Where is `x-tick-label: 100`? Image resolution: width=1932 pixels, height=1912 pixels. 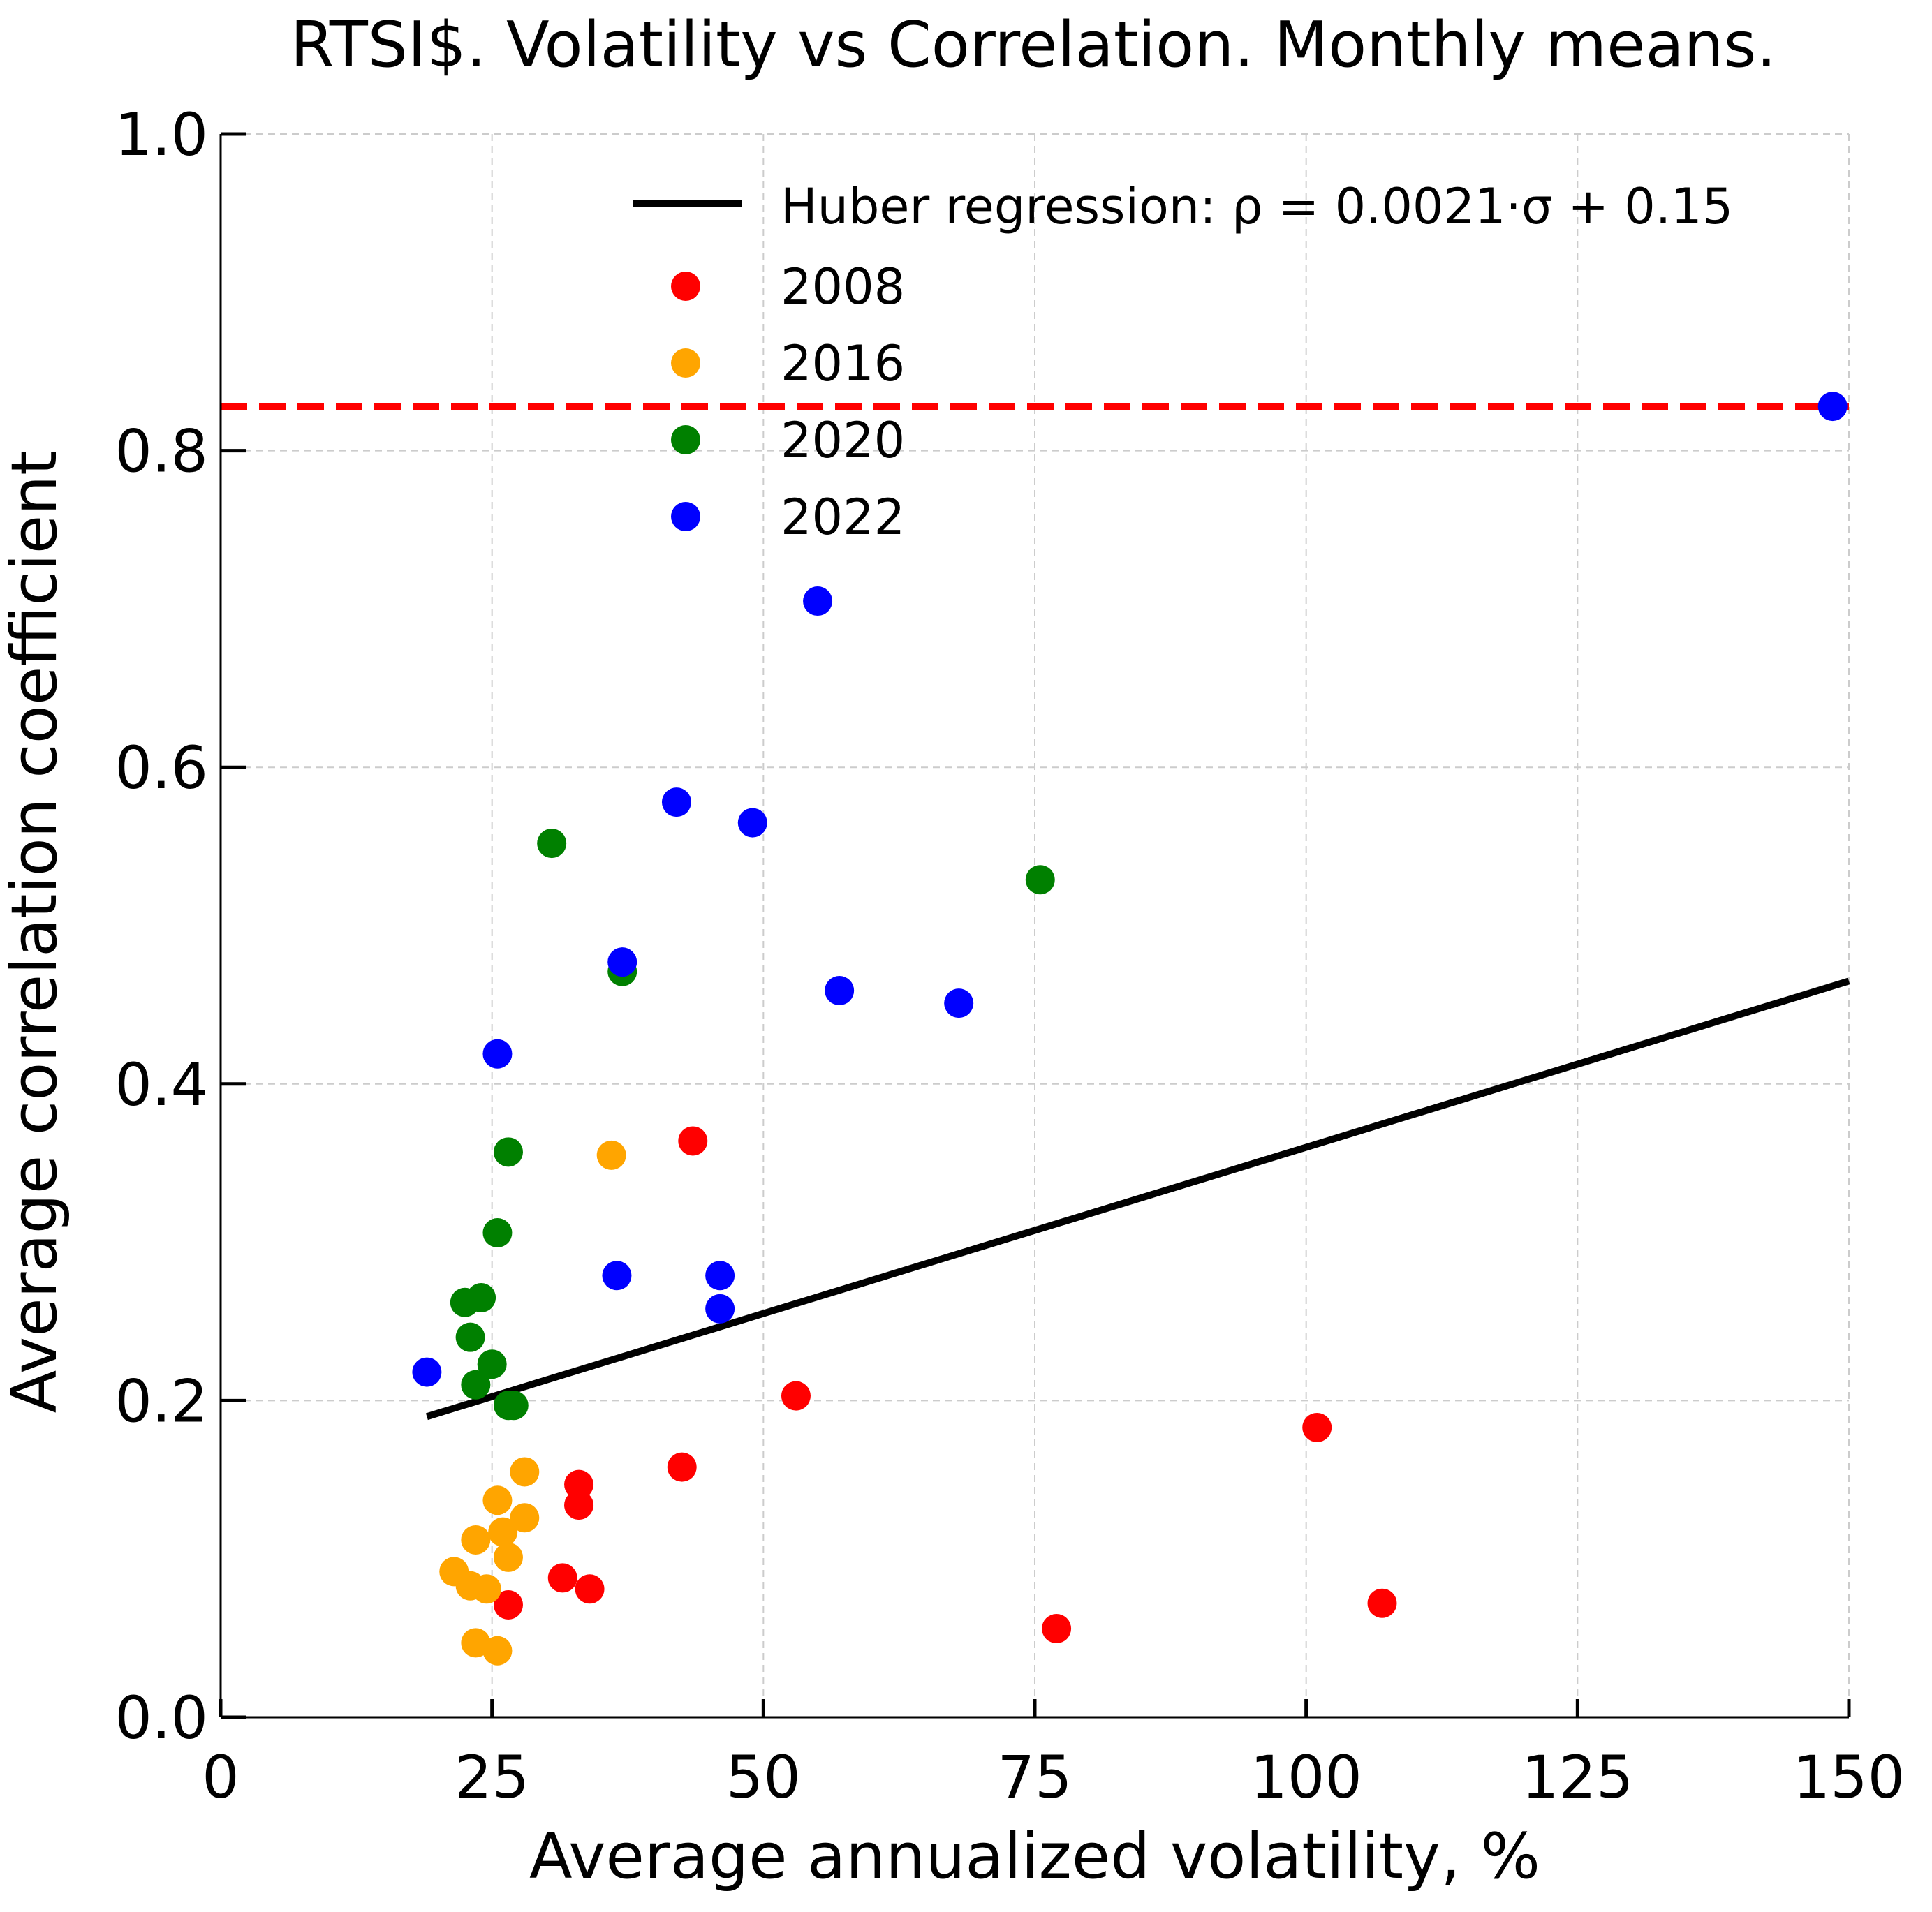
x-tick-label: 100 is located at coordinates (1306, 1777).